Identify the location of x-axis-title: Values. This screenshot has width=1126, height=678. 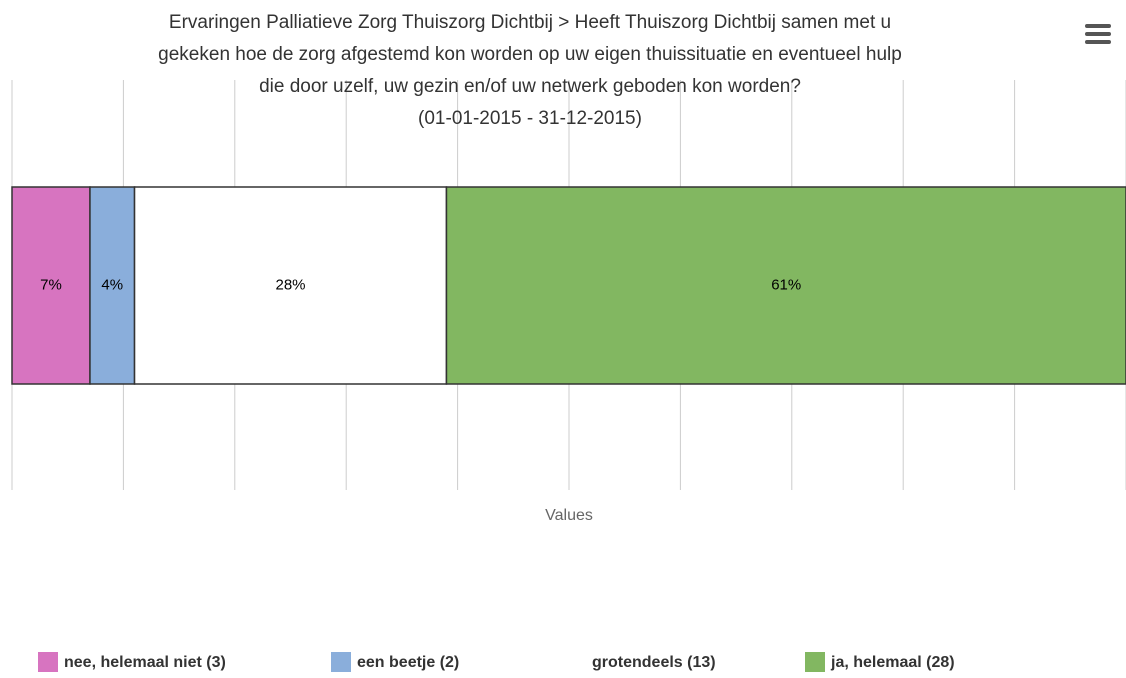
(569, 515).